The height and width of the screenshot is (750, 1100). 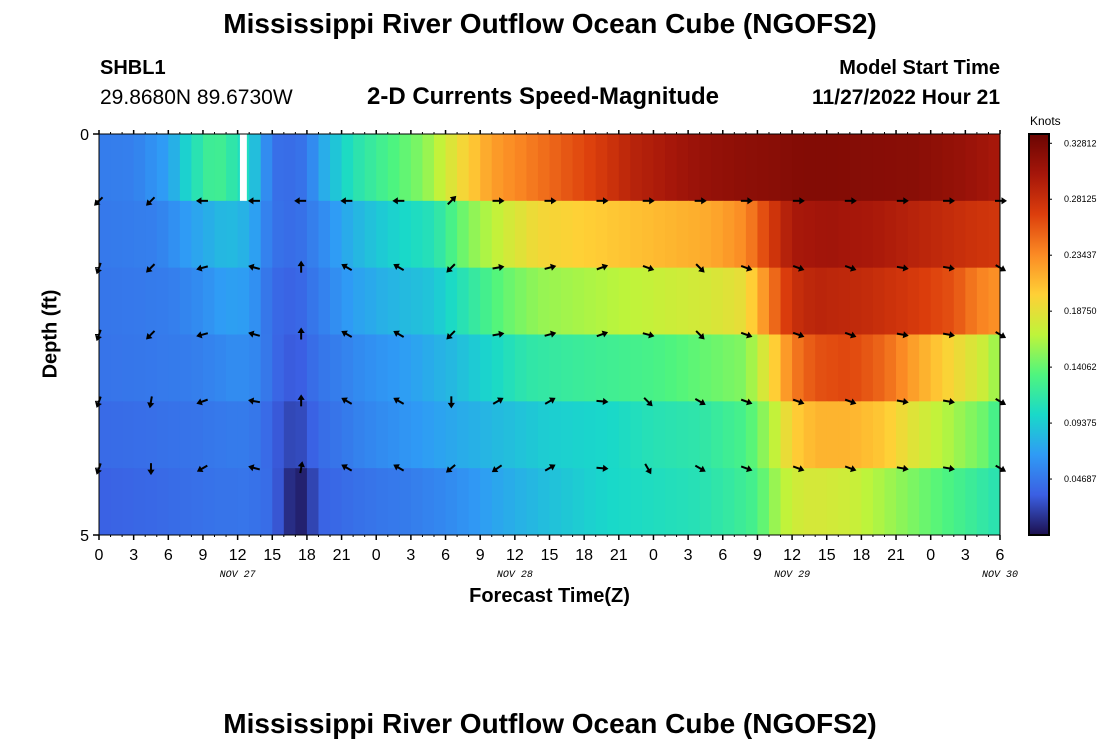 What do you see at coordinates (1080, 143) in the screenshot?
I see `colorbar-tick-label: 0.32812` at bounding box center [1080, 143].